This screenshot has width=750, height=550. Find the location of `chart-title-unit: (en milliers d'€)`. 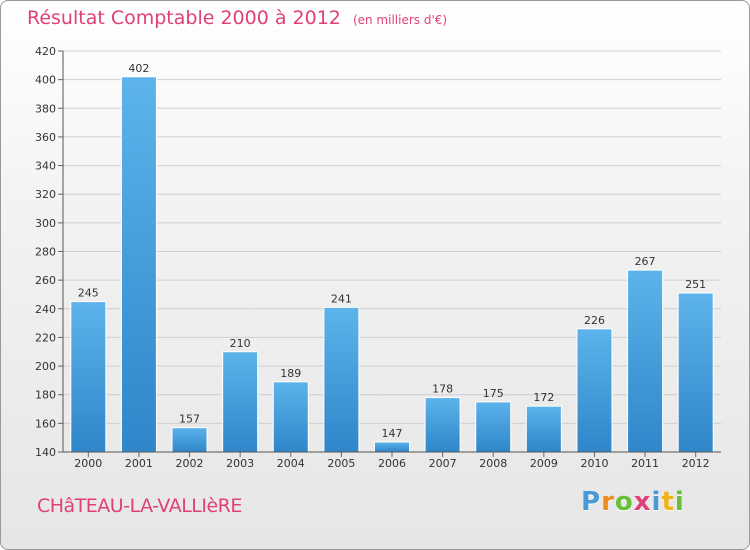

chart-title-unit: (en milliers d'€) is located at coordinates (400, 20).